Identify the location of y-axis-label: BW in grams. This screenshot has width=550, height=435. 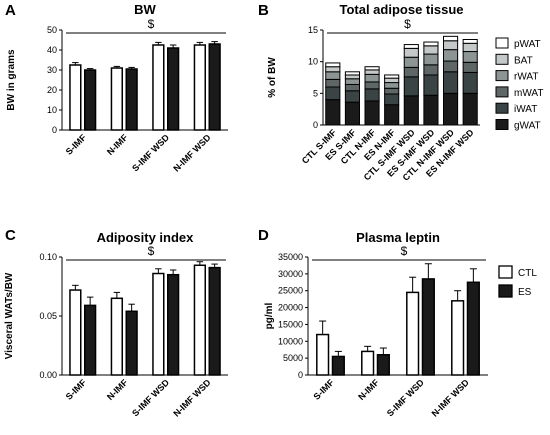
(11, 80).